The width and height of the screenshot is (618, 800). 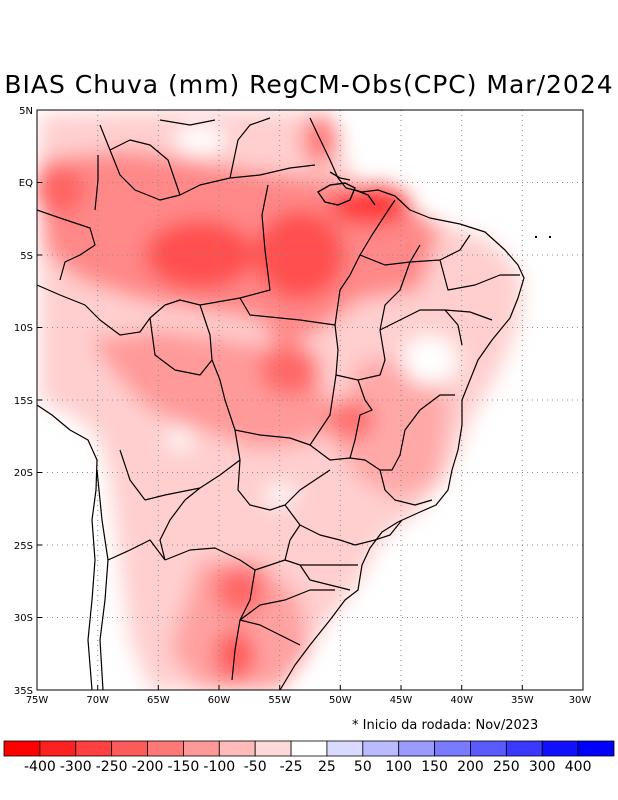 What do you see at coordinates (23, 546) in the screenshot?
I see `lat-label: 25S` at bounding box center [23, 546].